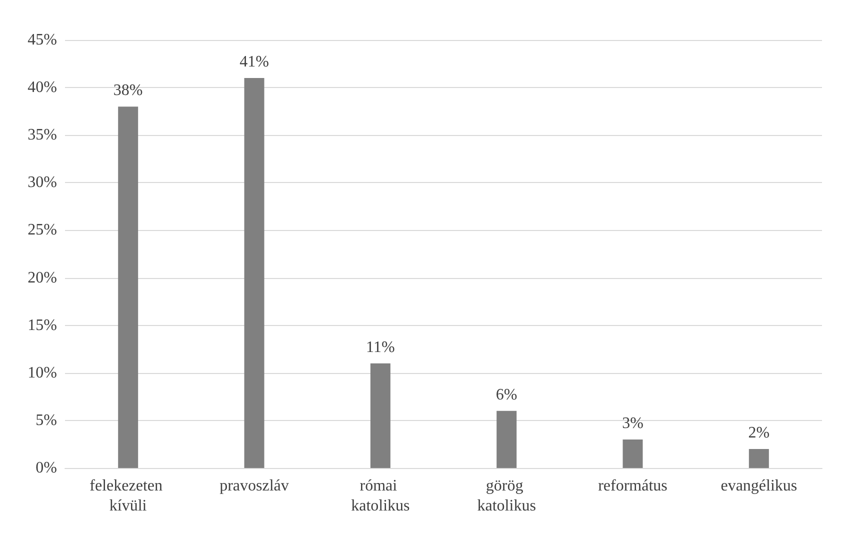  I want to click on x-tick-label: felekezeten kívüli, so click(128, 496).